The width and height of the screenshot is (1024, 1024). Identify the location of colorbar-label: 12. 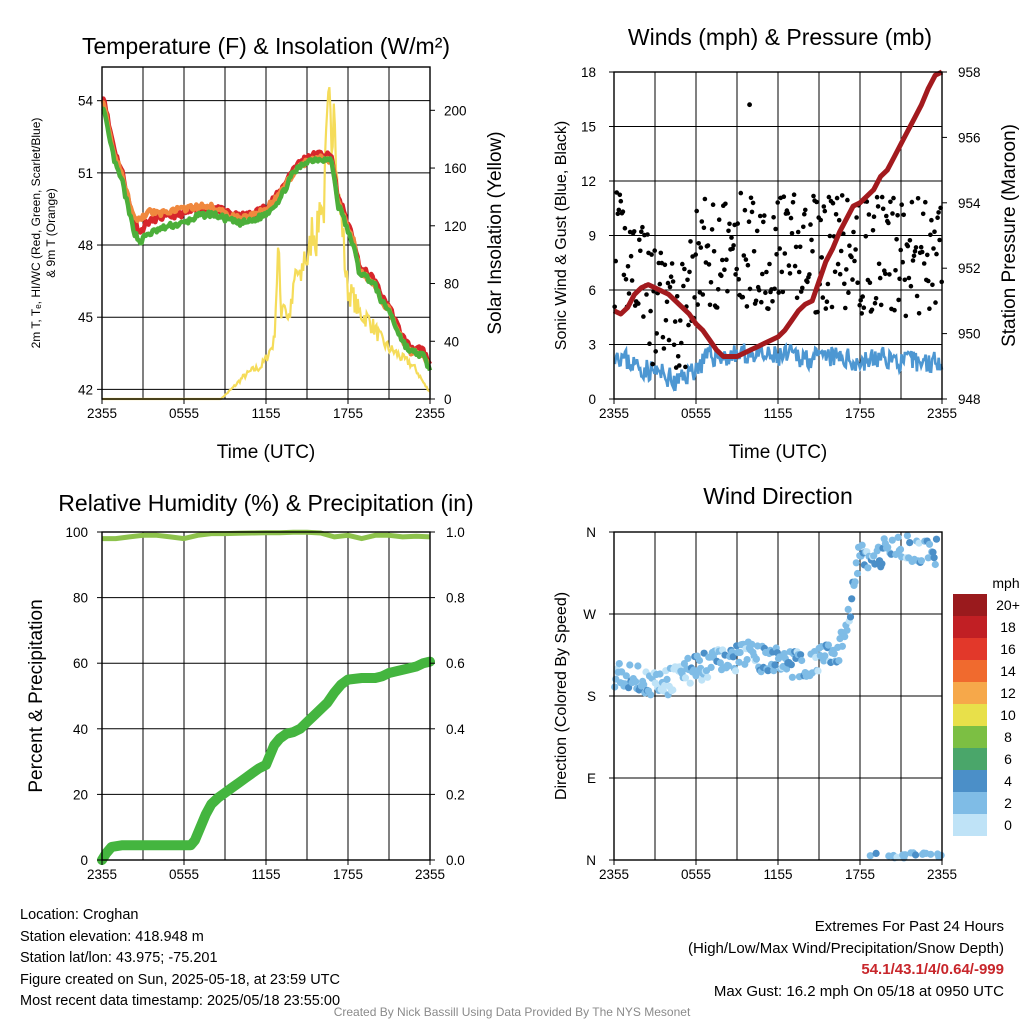
(1008, 693).